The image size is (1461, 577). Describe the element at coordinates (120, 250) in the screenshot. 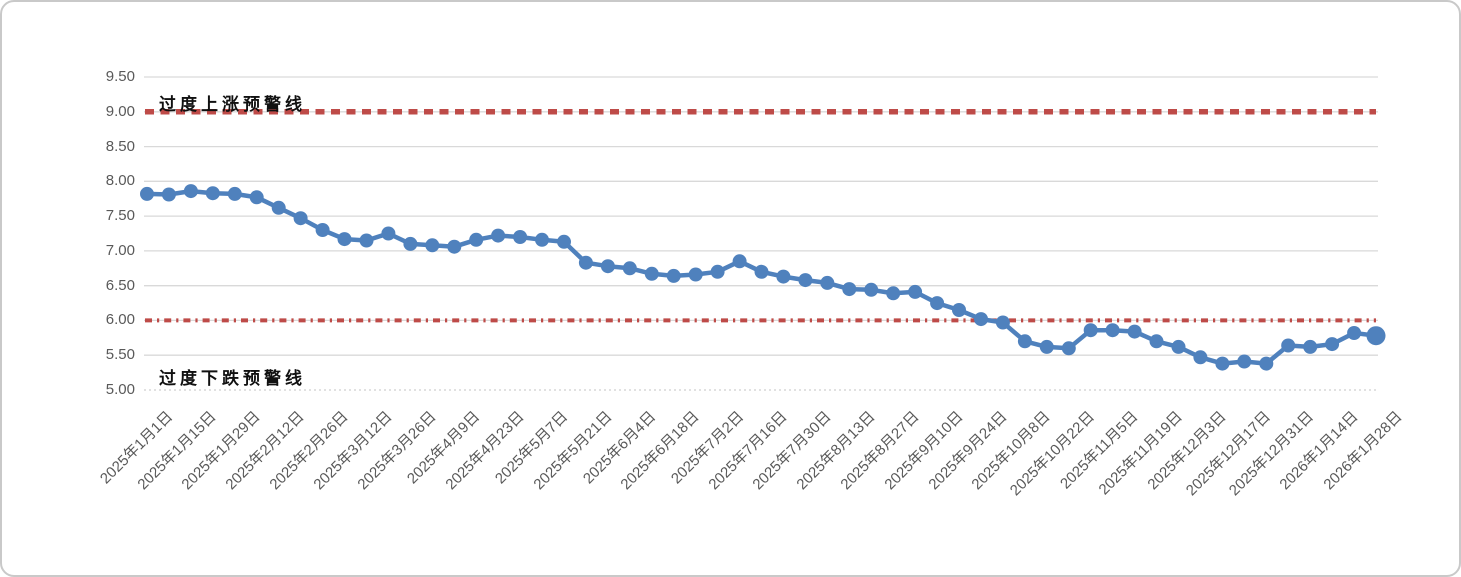

I see `y-axis-label: 7.00` at that location.